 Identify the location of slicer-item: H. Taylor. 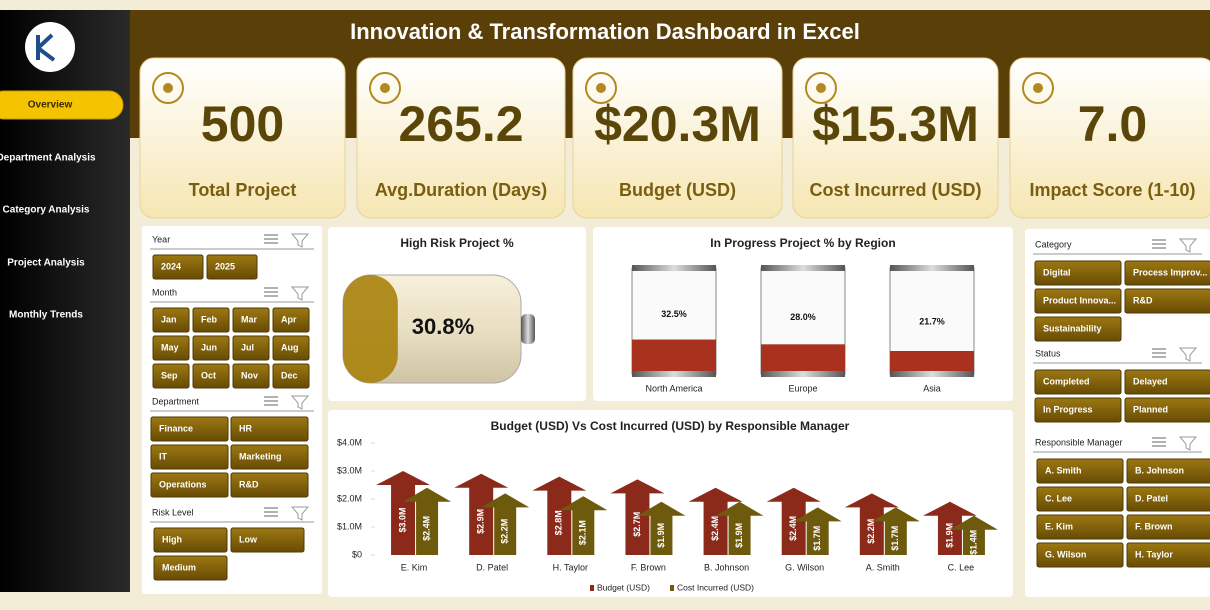
(1154, 554).